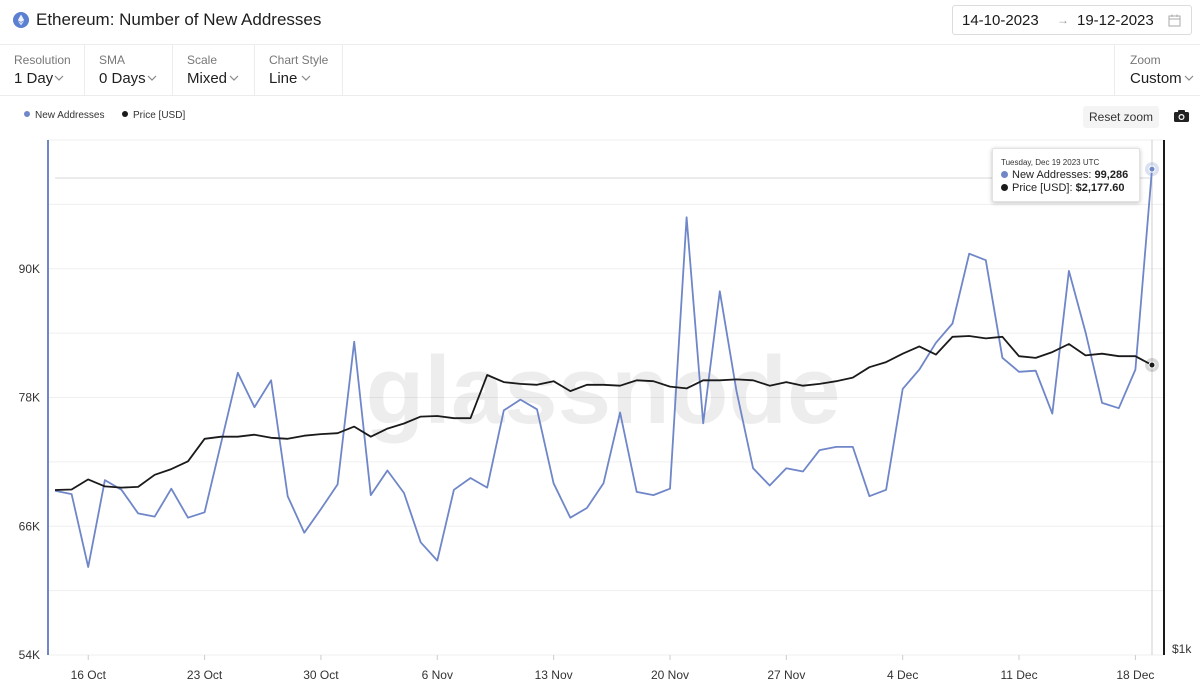 The width and height of the screenshot is (1200, 693). I want to click on date-range-picker: 14-10-2023 → 19-12-2023, so click(1072, 20).